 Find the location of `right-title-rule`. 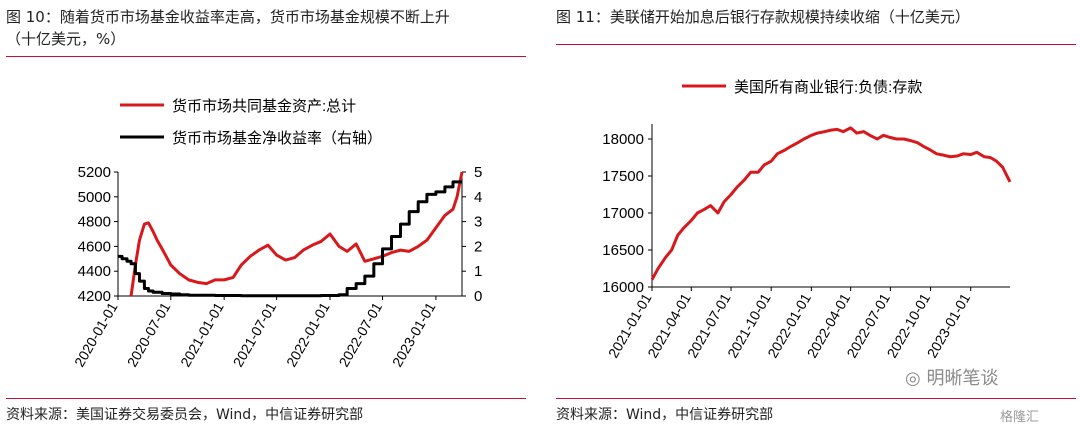

right-title-rule is located at coordinates (816, 44).